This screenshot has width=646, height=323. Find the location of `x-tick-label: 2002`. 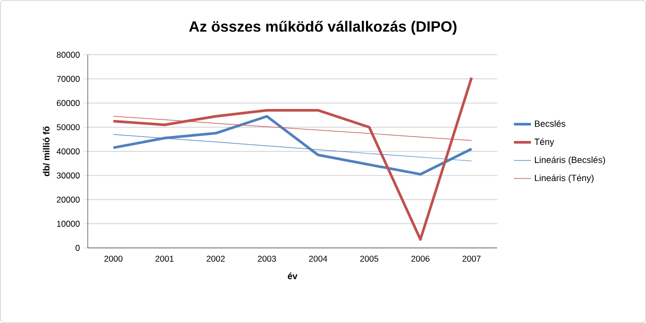

x-tick-label: 2002 is located at coordinates (215, 259).